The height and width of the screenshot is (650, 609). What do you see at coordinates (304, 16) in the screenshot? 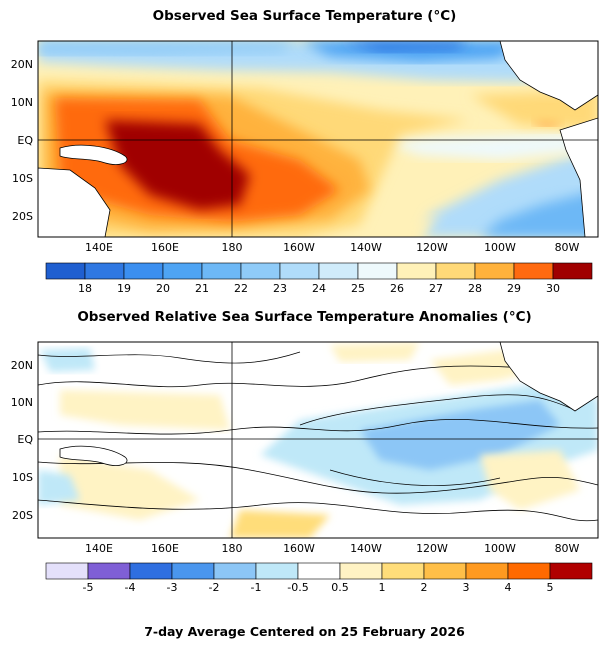
I see `sst-map-title: Observed Sea Surface Temperature (°C)` at bounding box center [304, 16].